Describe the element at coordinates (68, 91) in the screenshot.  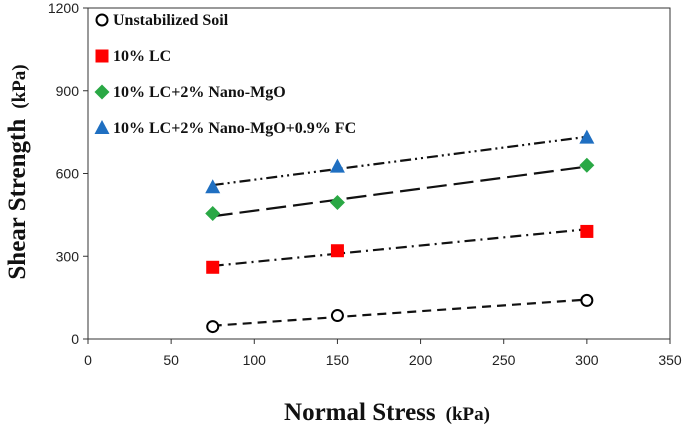
I see `y-tick-label: 900` at that location.